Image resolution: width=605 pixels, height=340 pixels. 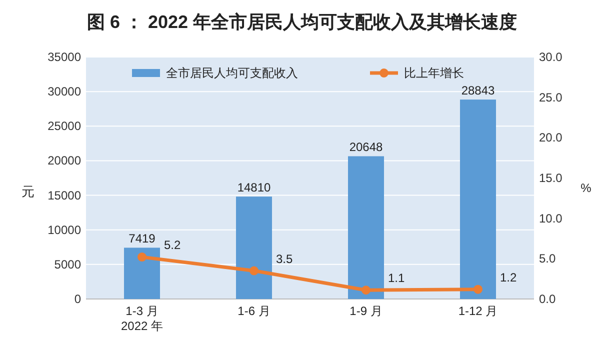 I want to click on data-label: 5.2, so click(x=173, y=245).